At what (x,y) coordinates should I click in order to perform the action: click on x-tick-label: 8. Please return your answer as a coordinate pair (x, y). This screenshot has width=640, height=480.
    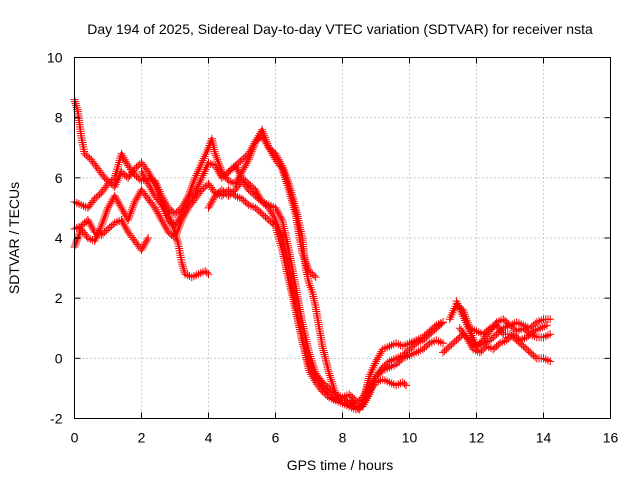
    Looking at the image, I should click on (343, 438).